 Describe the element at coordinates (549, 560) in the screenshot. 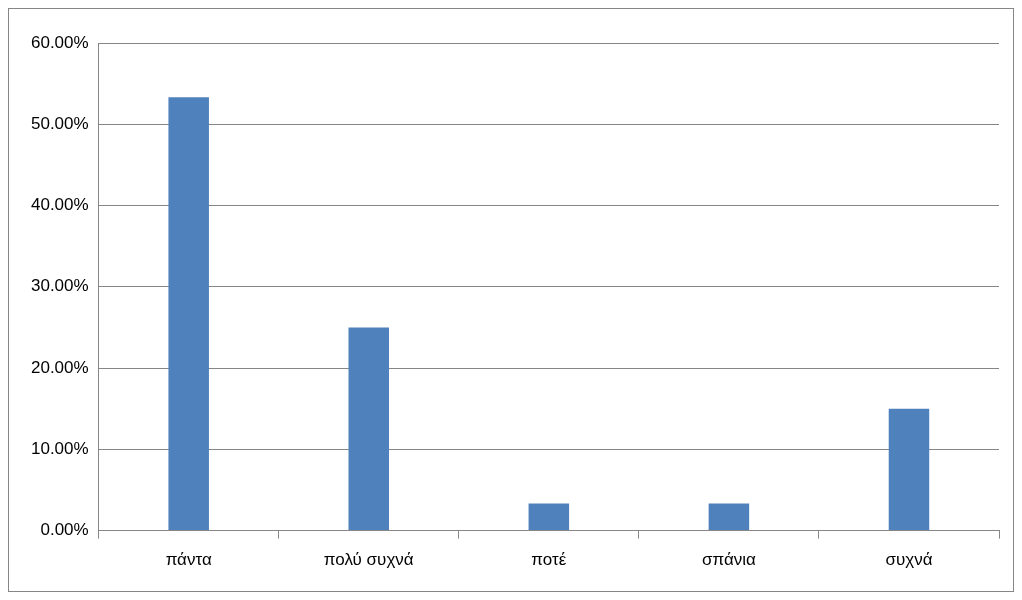

I see `x-tick-label: ποτέ` at that location.